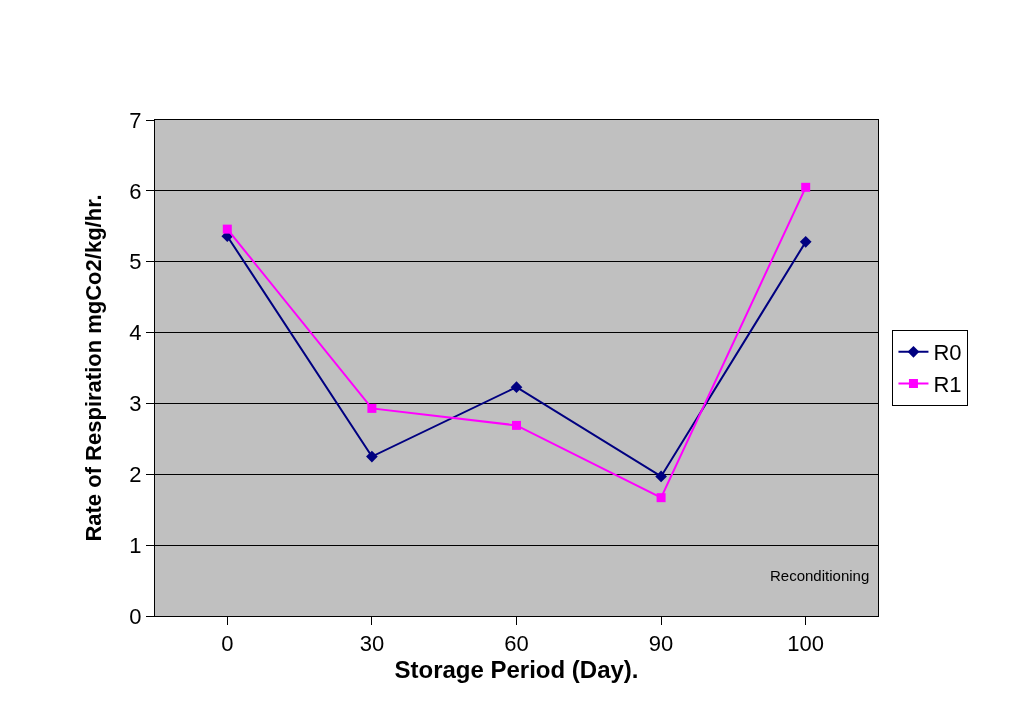 The width and height of the screenshot is (1028, 711). Describe the element at coordinates (947, 384) in the screenshot. I see `legend-label: R1` at that location.